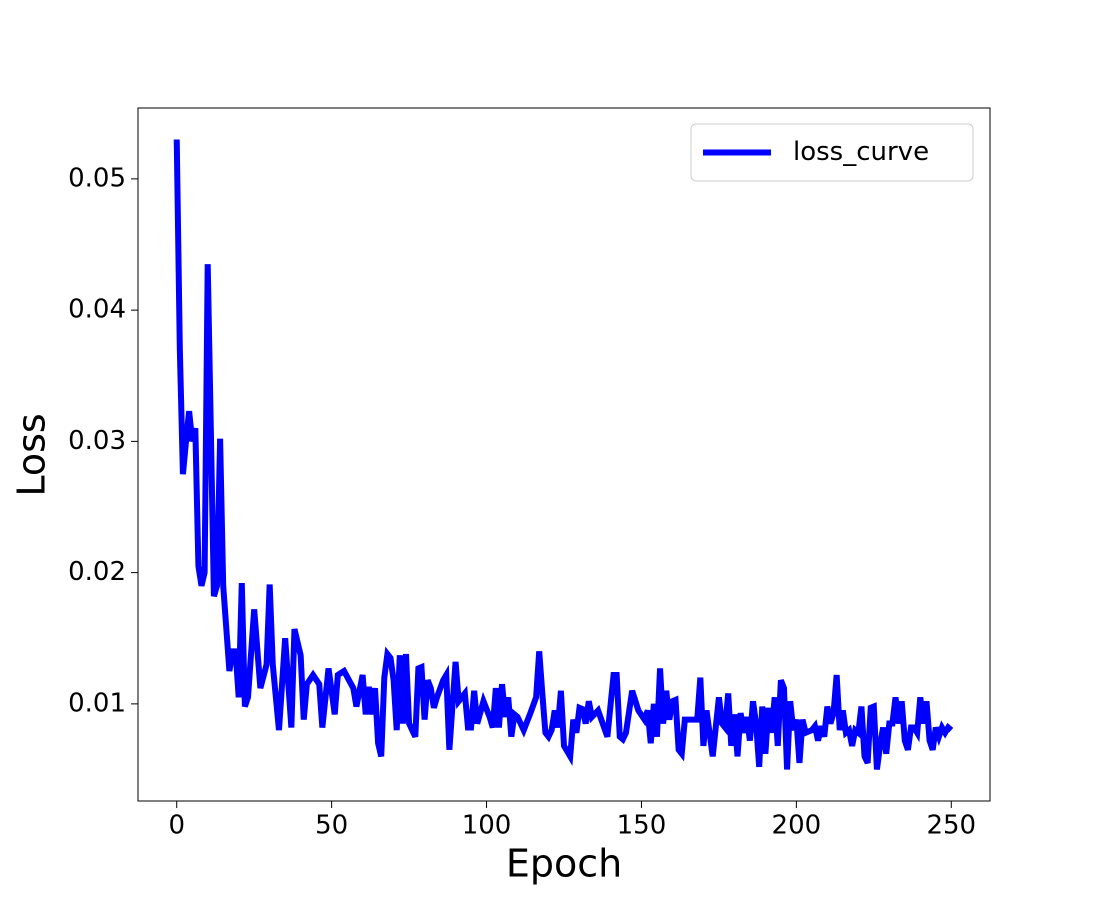 Image resolution: width=1100 pixels, height=900 pixels. I want to click on legend-label: loss_curve, so click(861, 152).